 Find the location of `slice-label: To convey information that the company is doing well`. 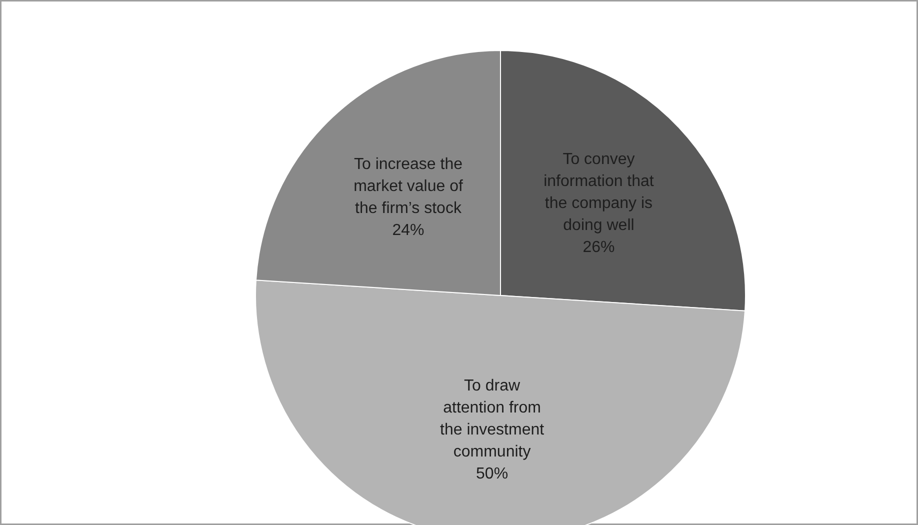

slice-label: To convey information that the company is doing well is located at coordinates (599, 192).